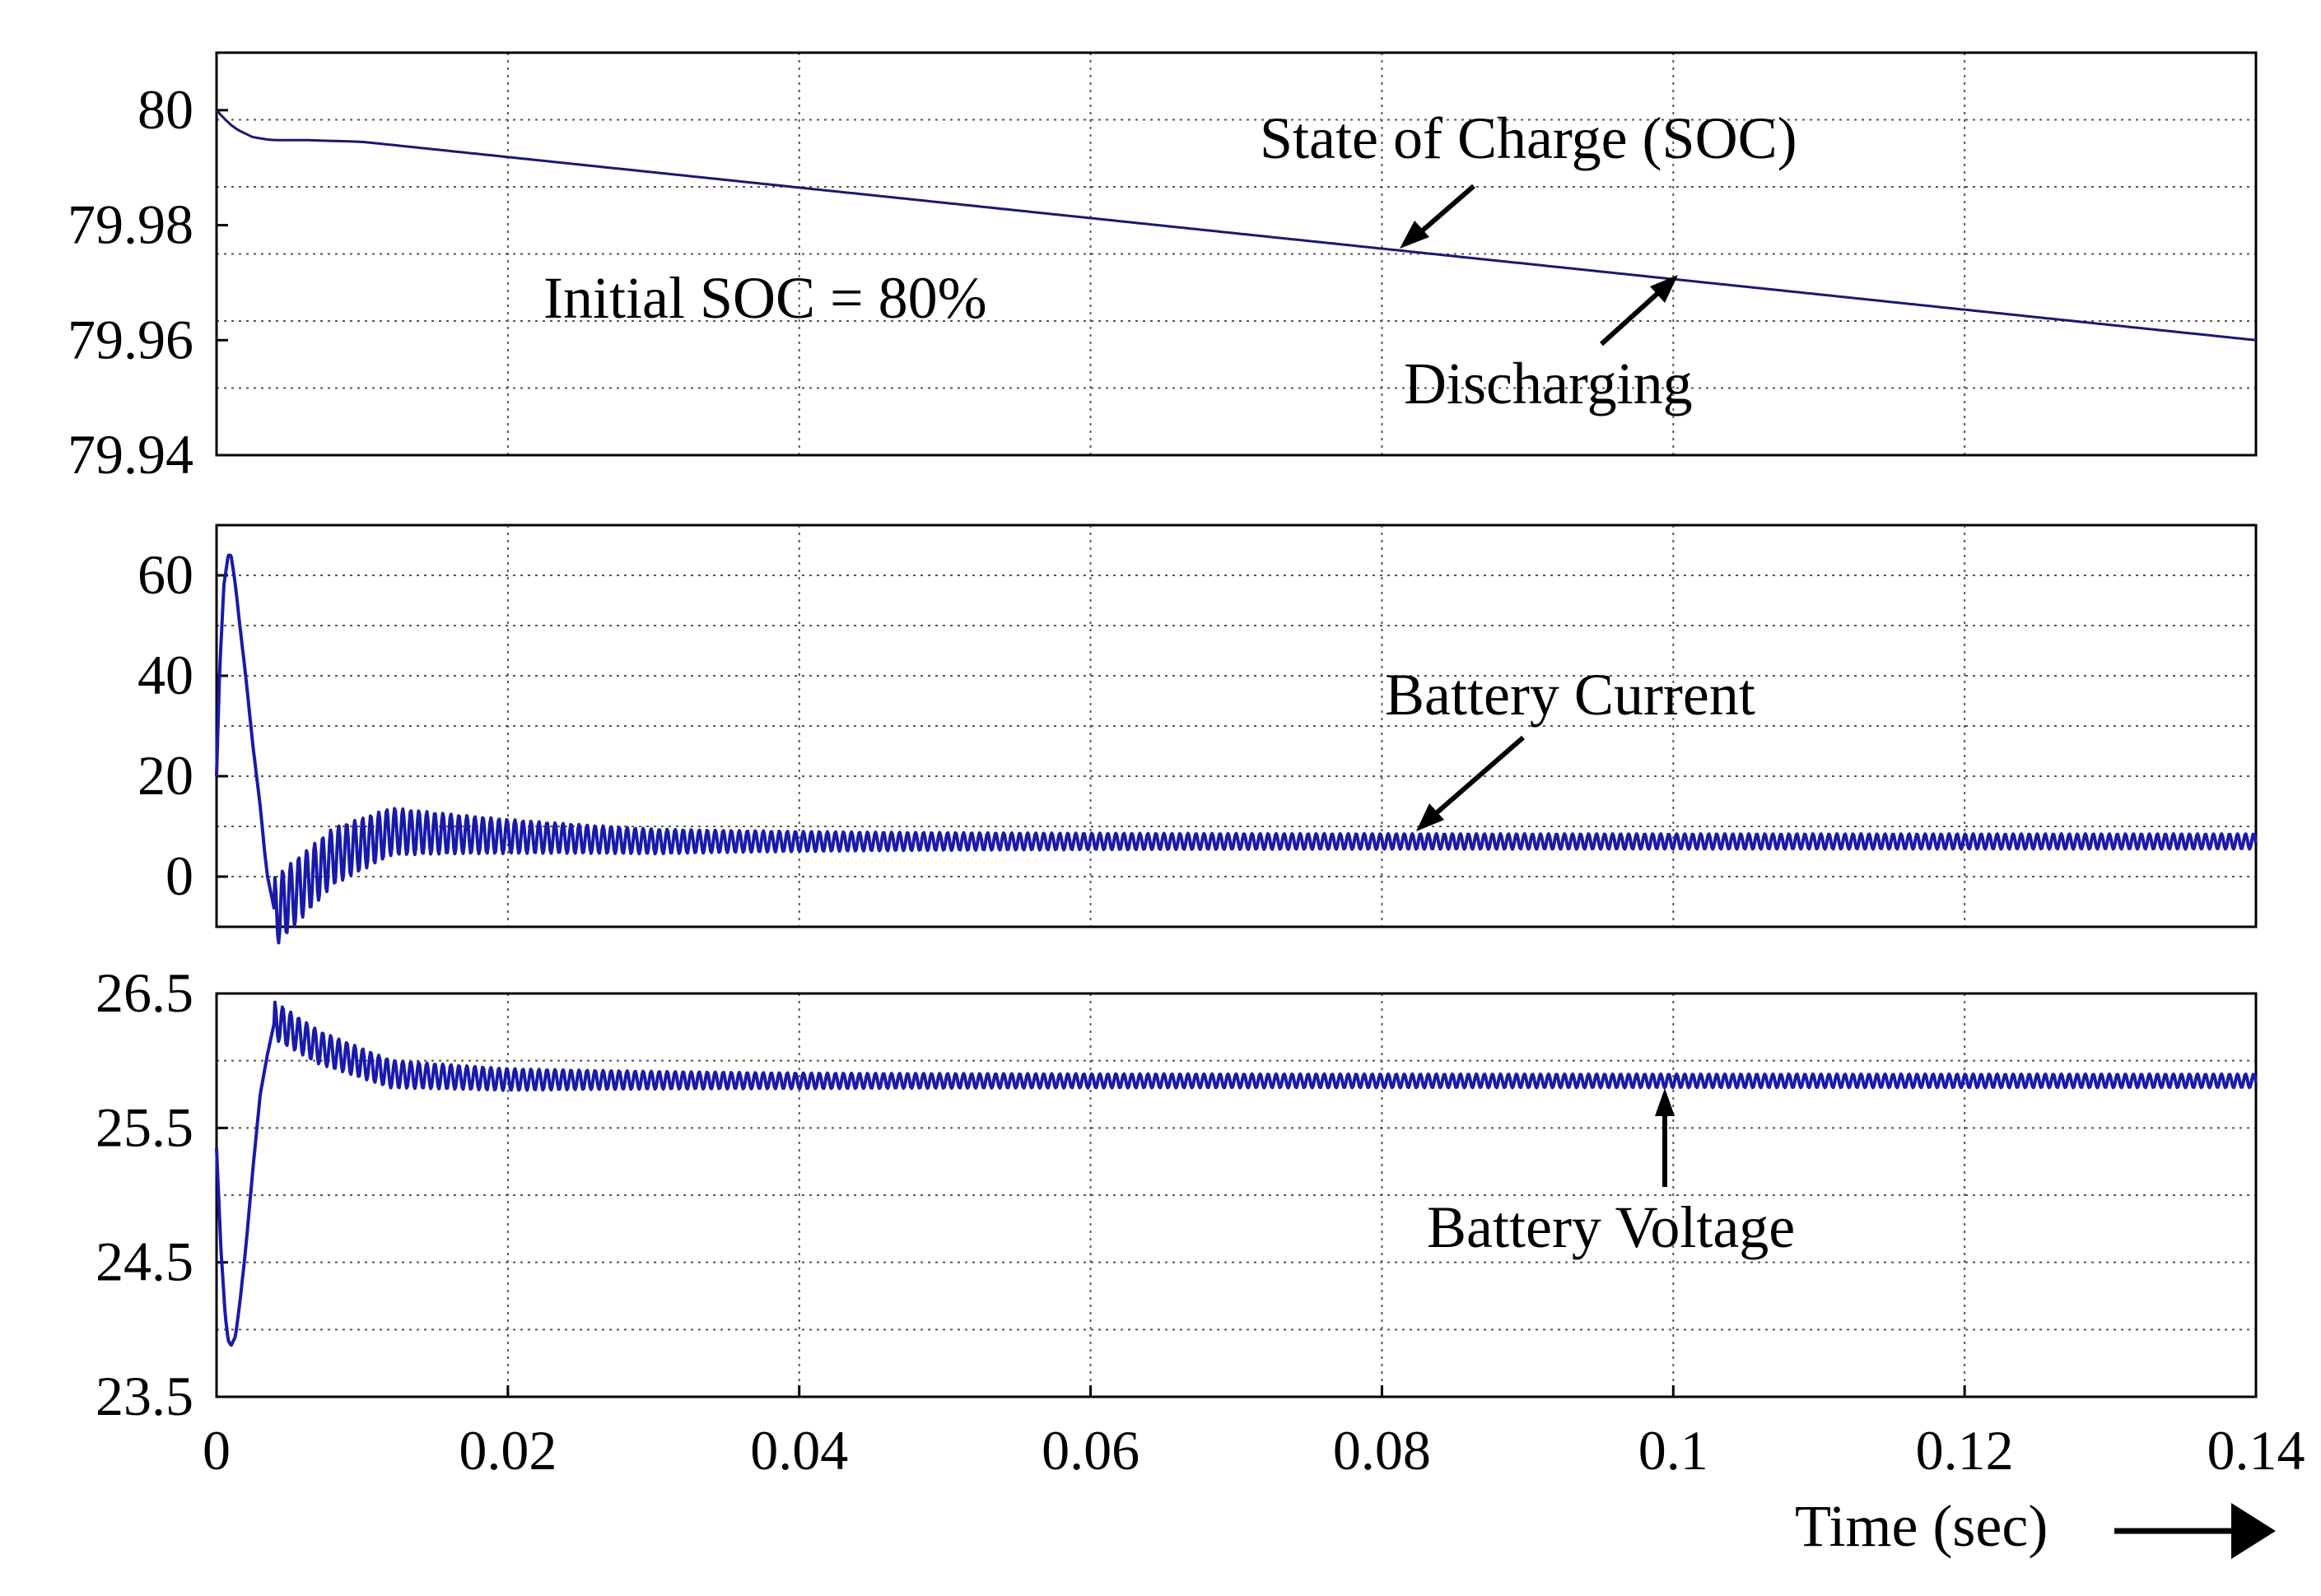 This screenshot has height=1596, width=2321. I want to click on y-tick-label: 60, so click(165, 574).